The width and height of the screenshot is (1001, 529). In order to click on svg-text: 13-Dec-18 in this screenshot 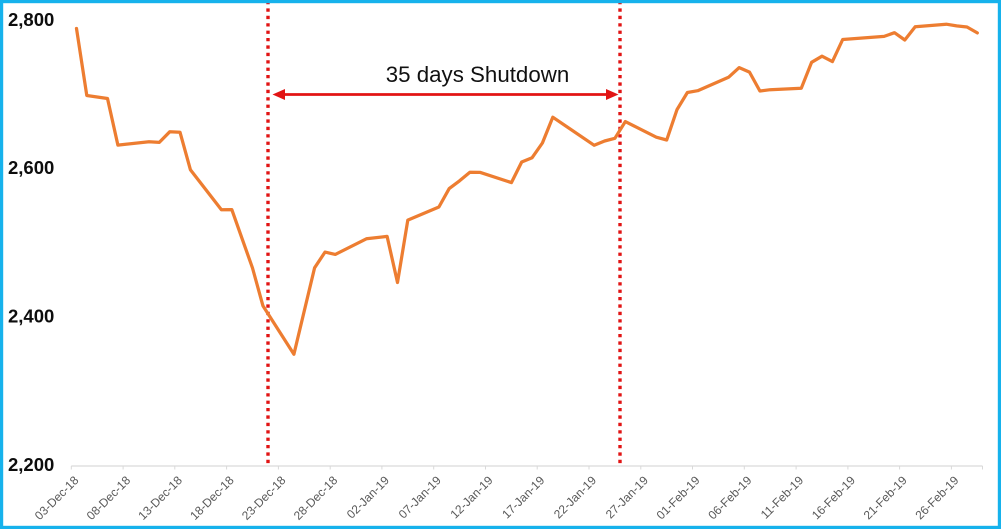, I will do `click(160, 498)`.